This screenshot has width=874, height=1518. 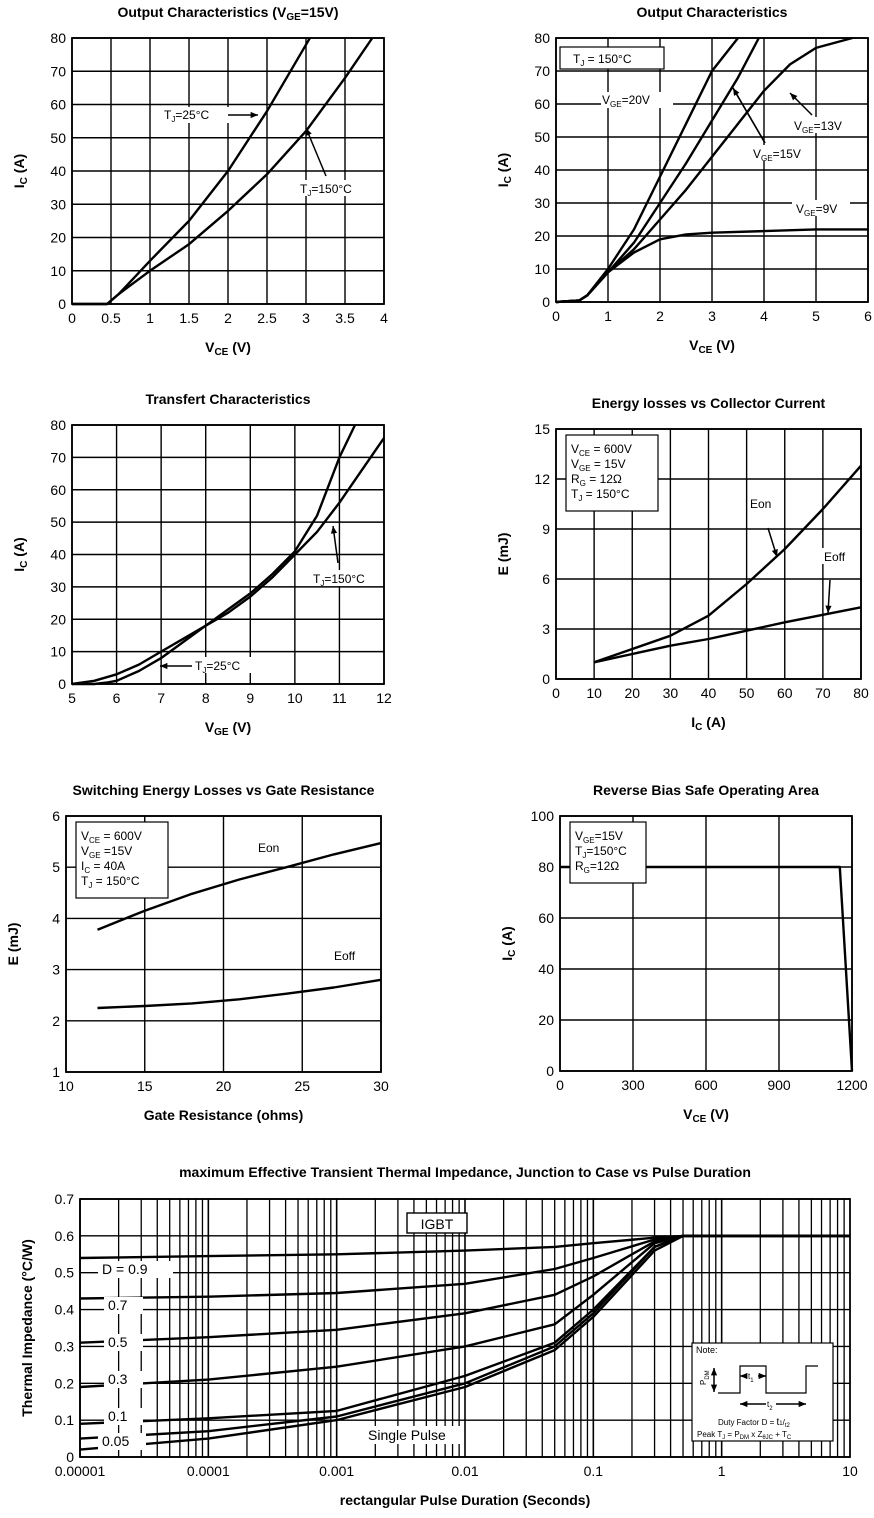 I want to click on condition-line: TJ=150°C, so click(x=601, y=852).